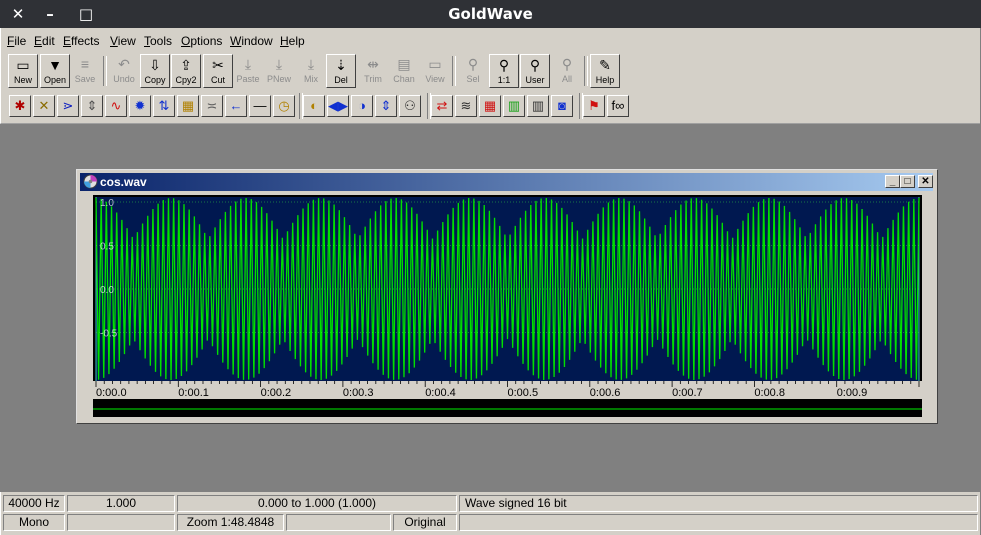 This screenshot has height=535, width=981. I want to click on dynamics-button: ✕, so click(44, 106).